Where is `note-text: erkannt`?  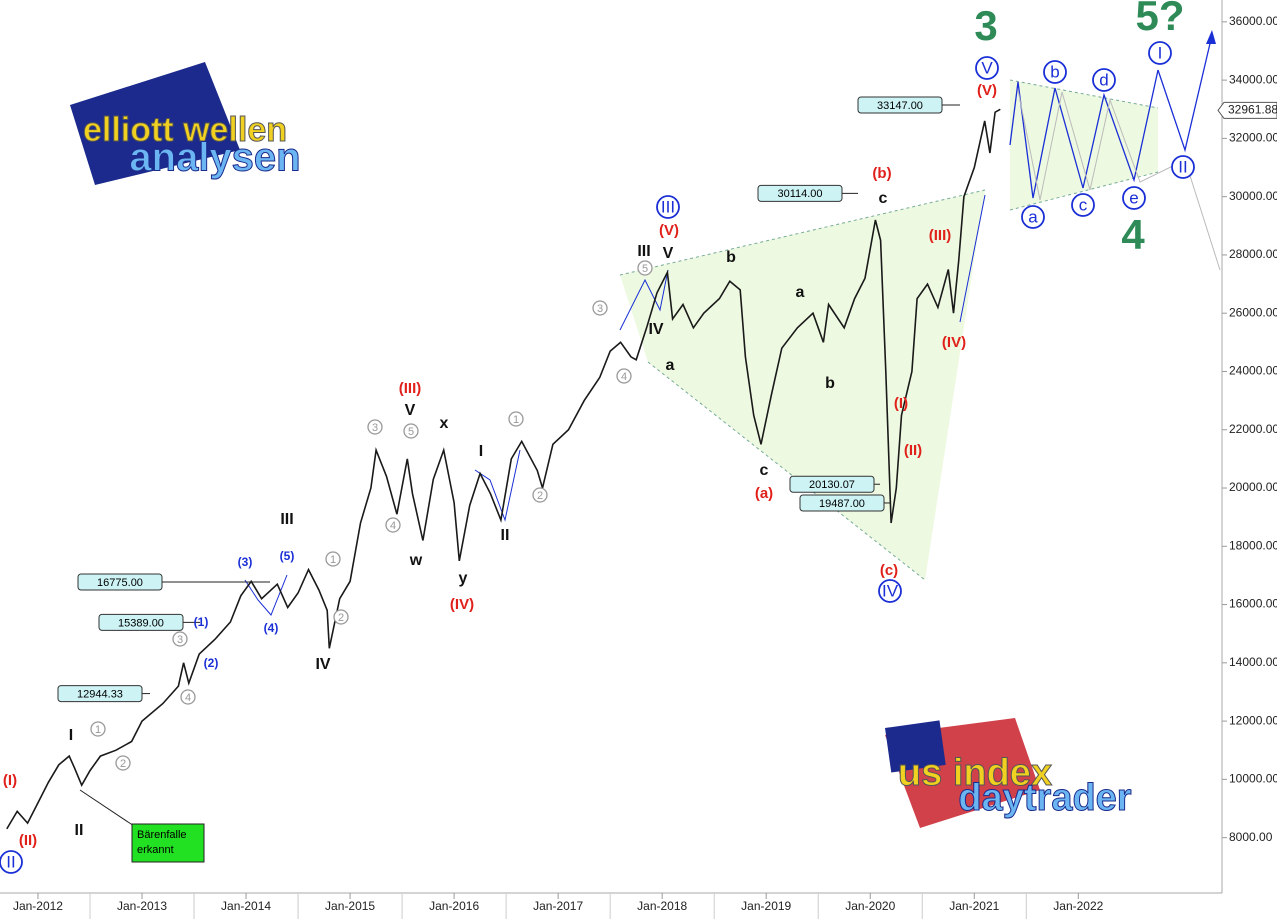 note-text: erkannt is located at coordinates (155, 850).